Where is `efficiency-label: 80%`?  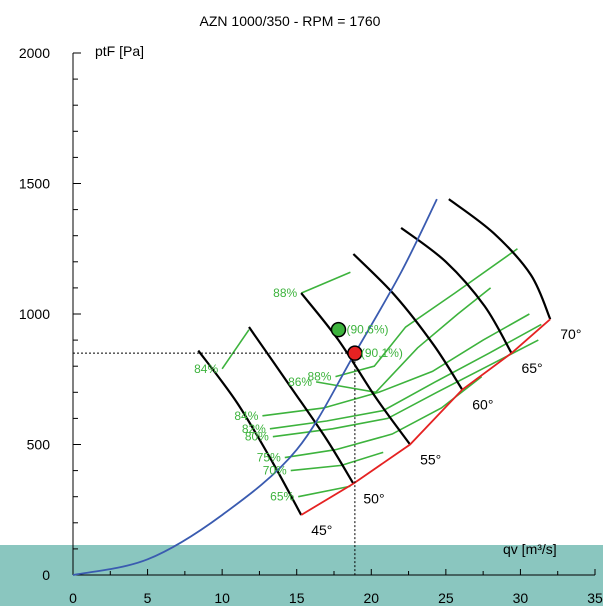 efficiency-label: 80% is located at coordinates (257, 437).